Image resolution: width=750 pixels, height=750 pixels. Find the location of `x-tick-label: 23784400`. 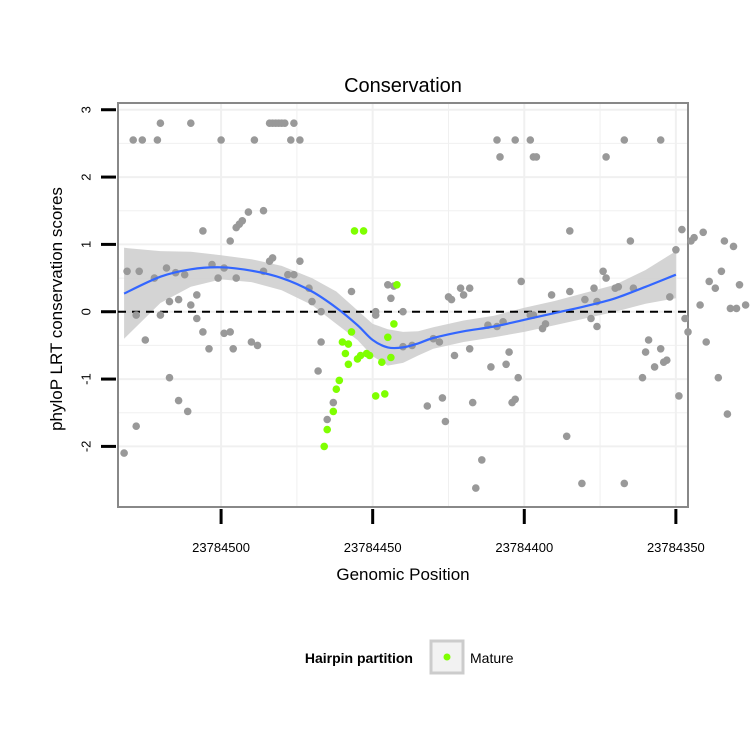

x-tick-label: 23784400 is located at coordinates (524, 547).